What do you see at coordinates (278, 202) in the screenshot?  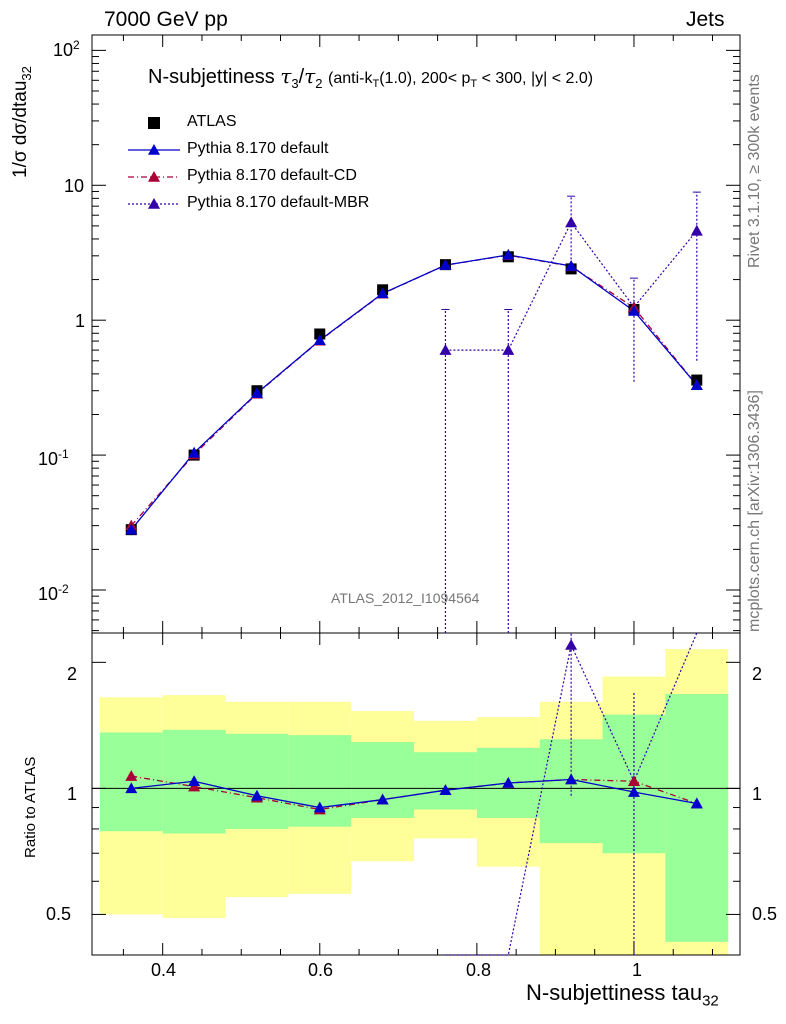 I see `legend-label-mbr: Pythia 8.170 default-MBR` at bounding box center [278, 202].